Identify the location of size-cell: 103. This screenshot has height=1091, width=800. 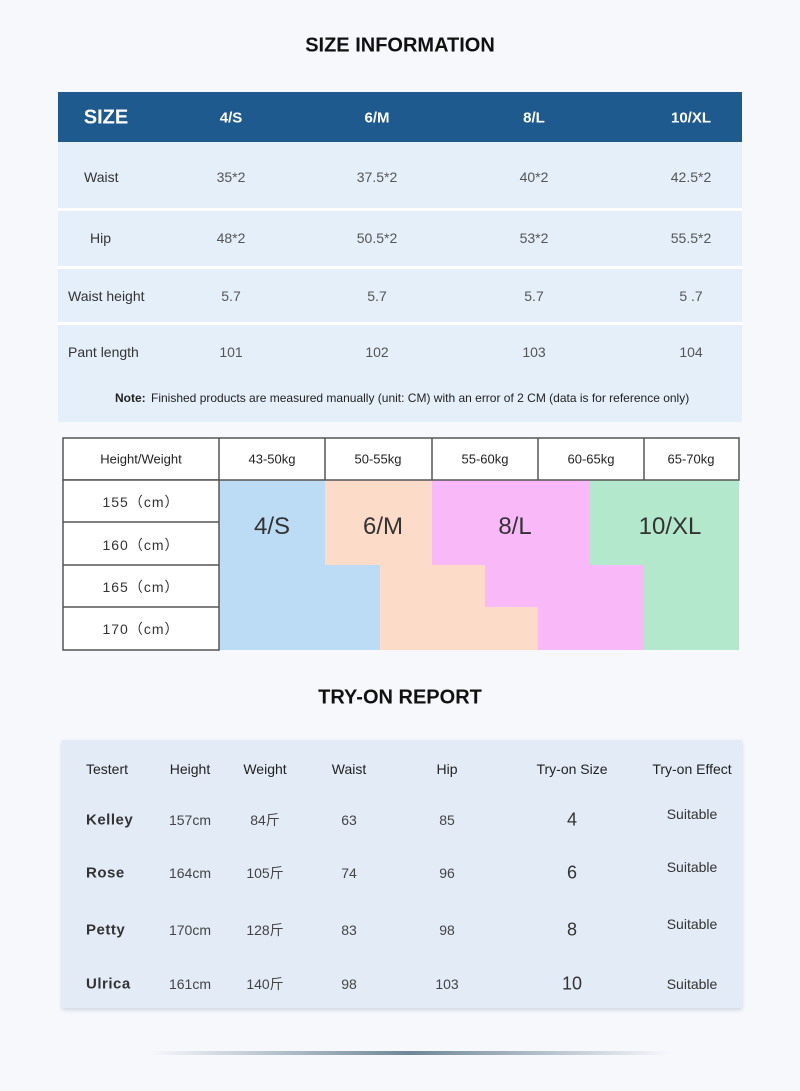
(534, 352).